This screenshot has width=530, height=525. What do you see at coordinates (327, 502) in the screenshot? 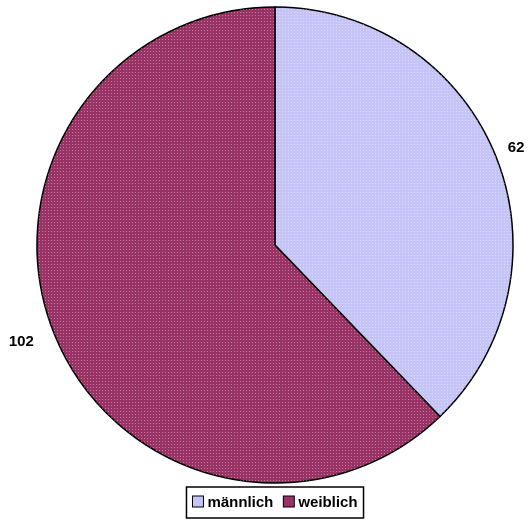
I see `legend-label: weiblich` at bounding box center [327, 502].